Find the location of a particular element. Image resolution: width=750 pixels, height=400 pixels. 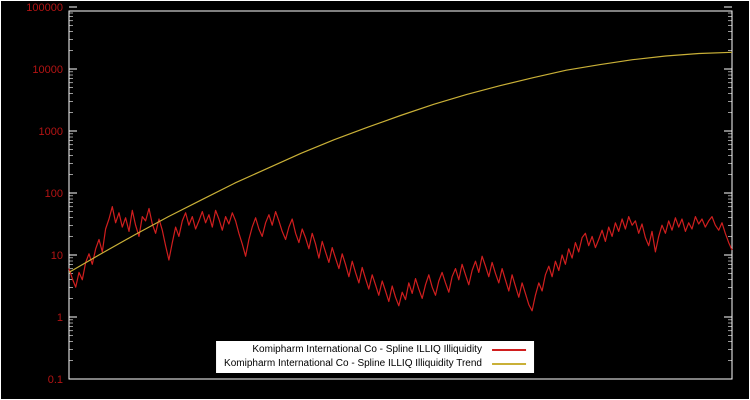

legend-line-sample-red is located at coordinates (508, 350).